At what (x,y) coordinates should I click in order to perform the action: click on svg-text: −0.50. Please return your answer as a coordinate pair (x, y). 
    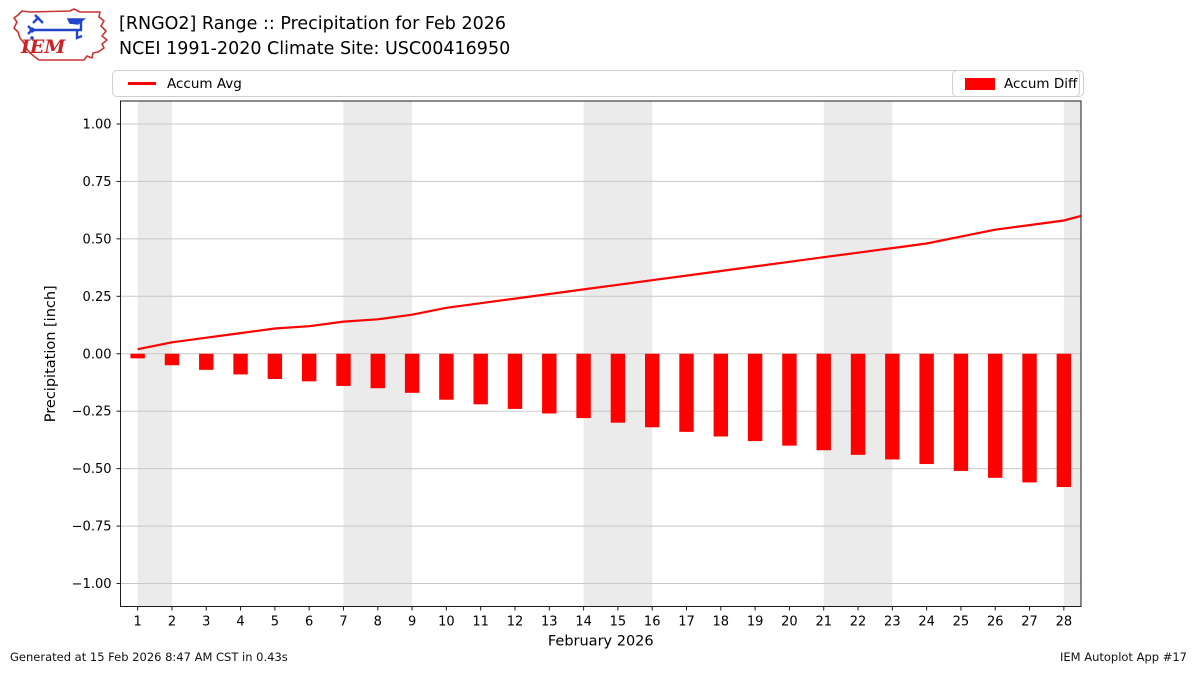
    Looking at the image, I should click on (92, 469).